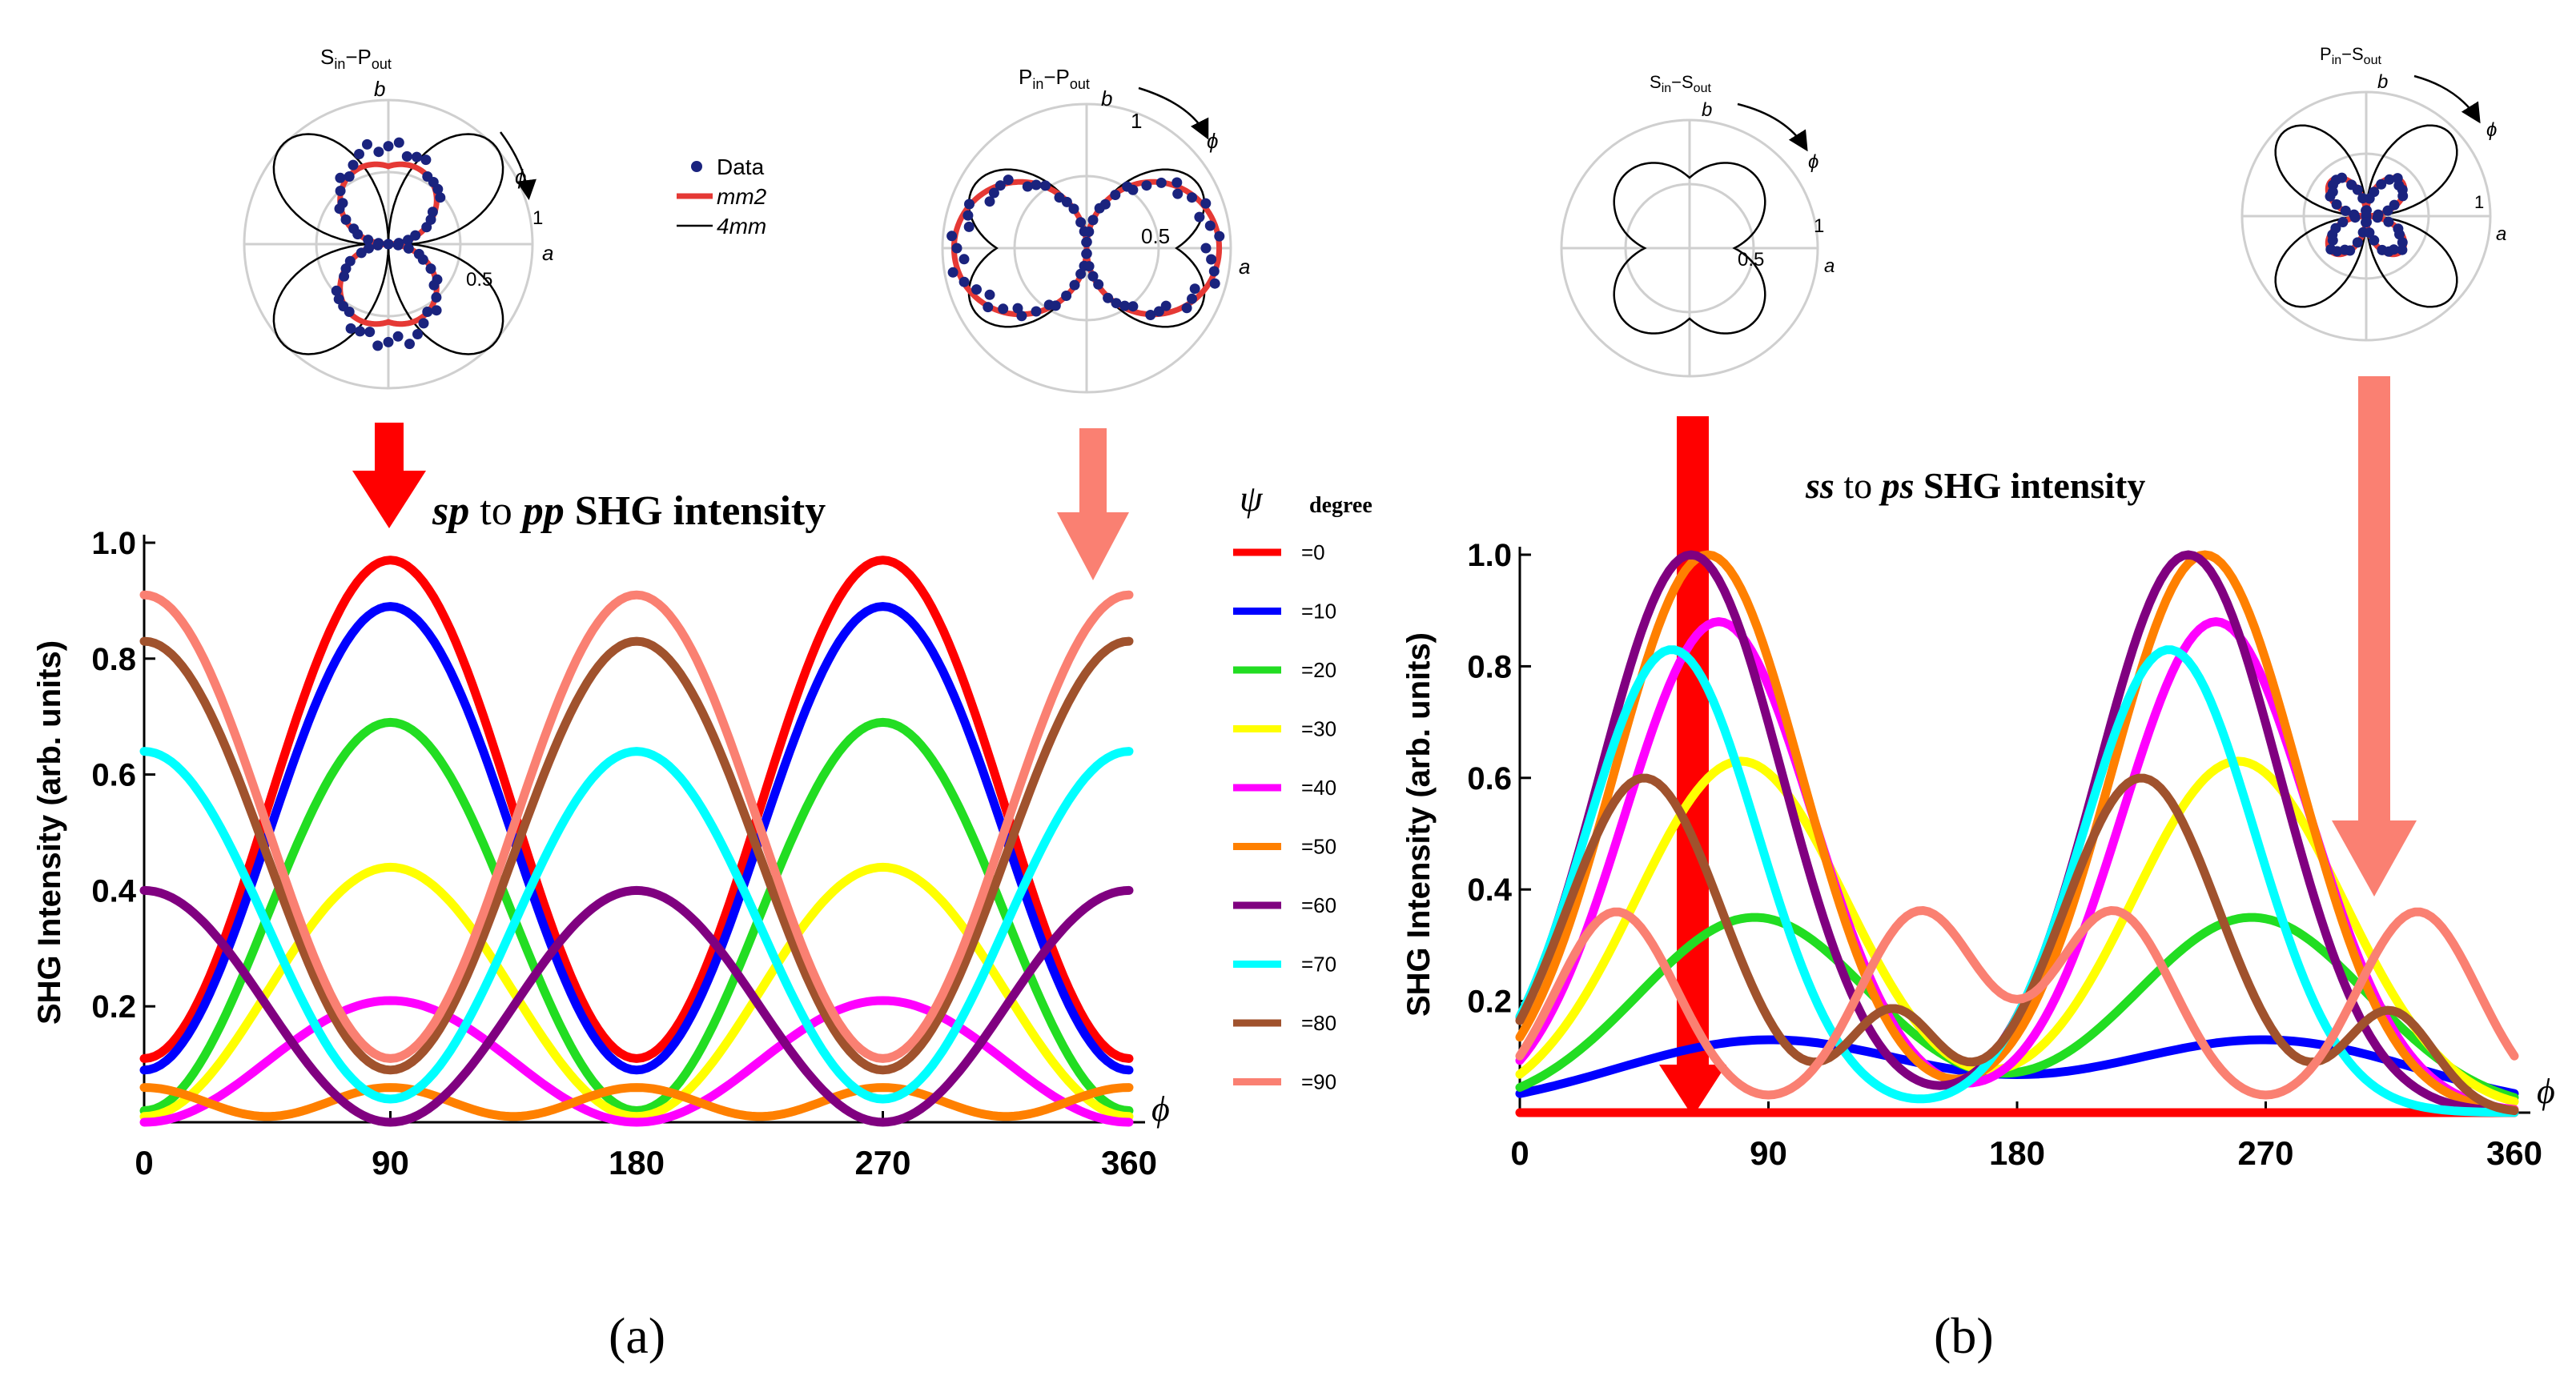 The width and height of the screenshot is (2576, 1380). Describe the element at coordinates (1680, 84) in the screenshot. I see `polar-title: Sin−Sout` at that location.